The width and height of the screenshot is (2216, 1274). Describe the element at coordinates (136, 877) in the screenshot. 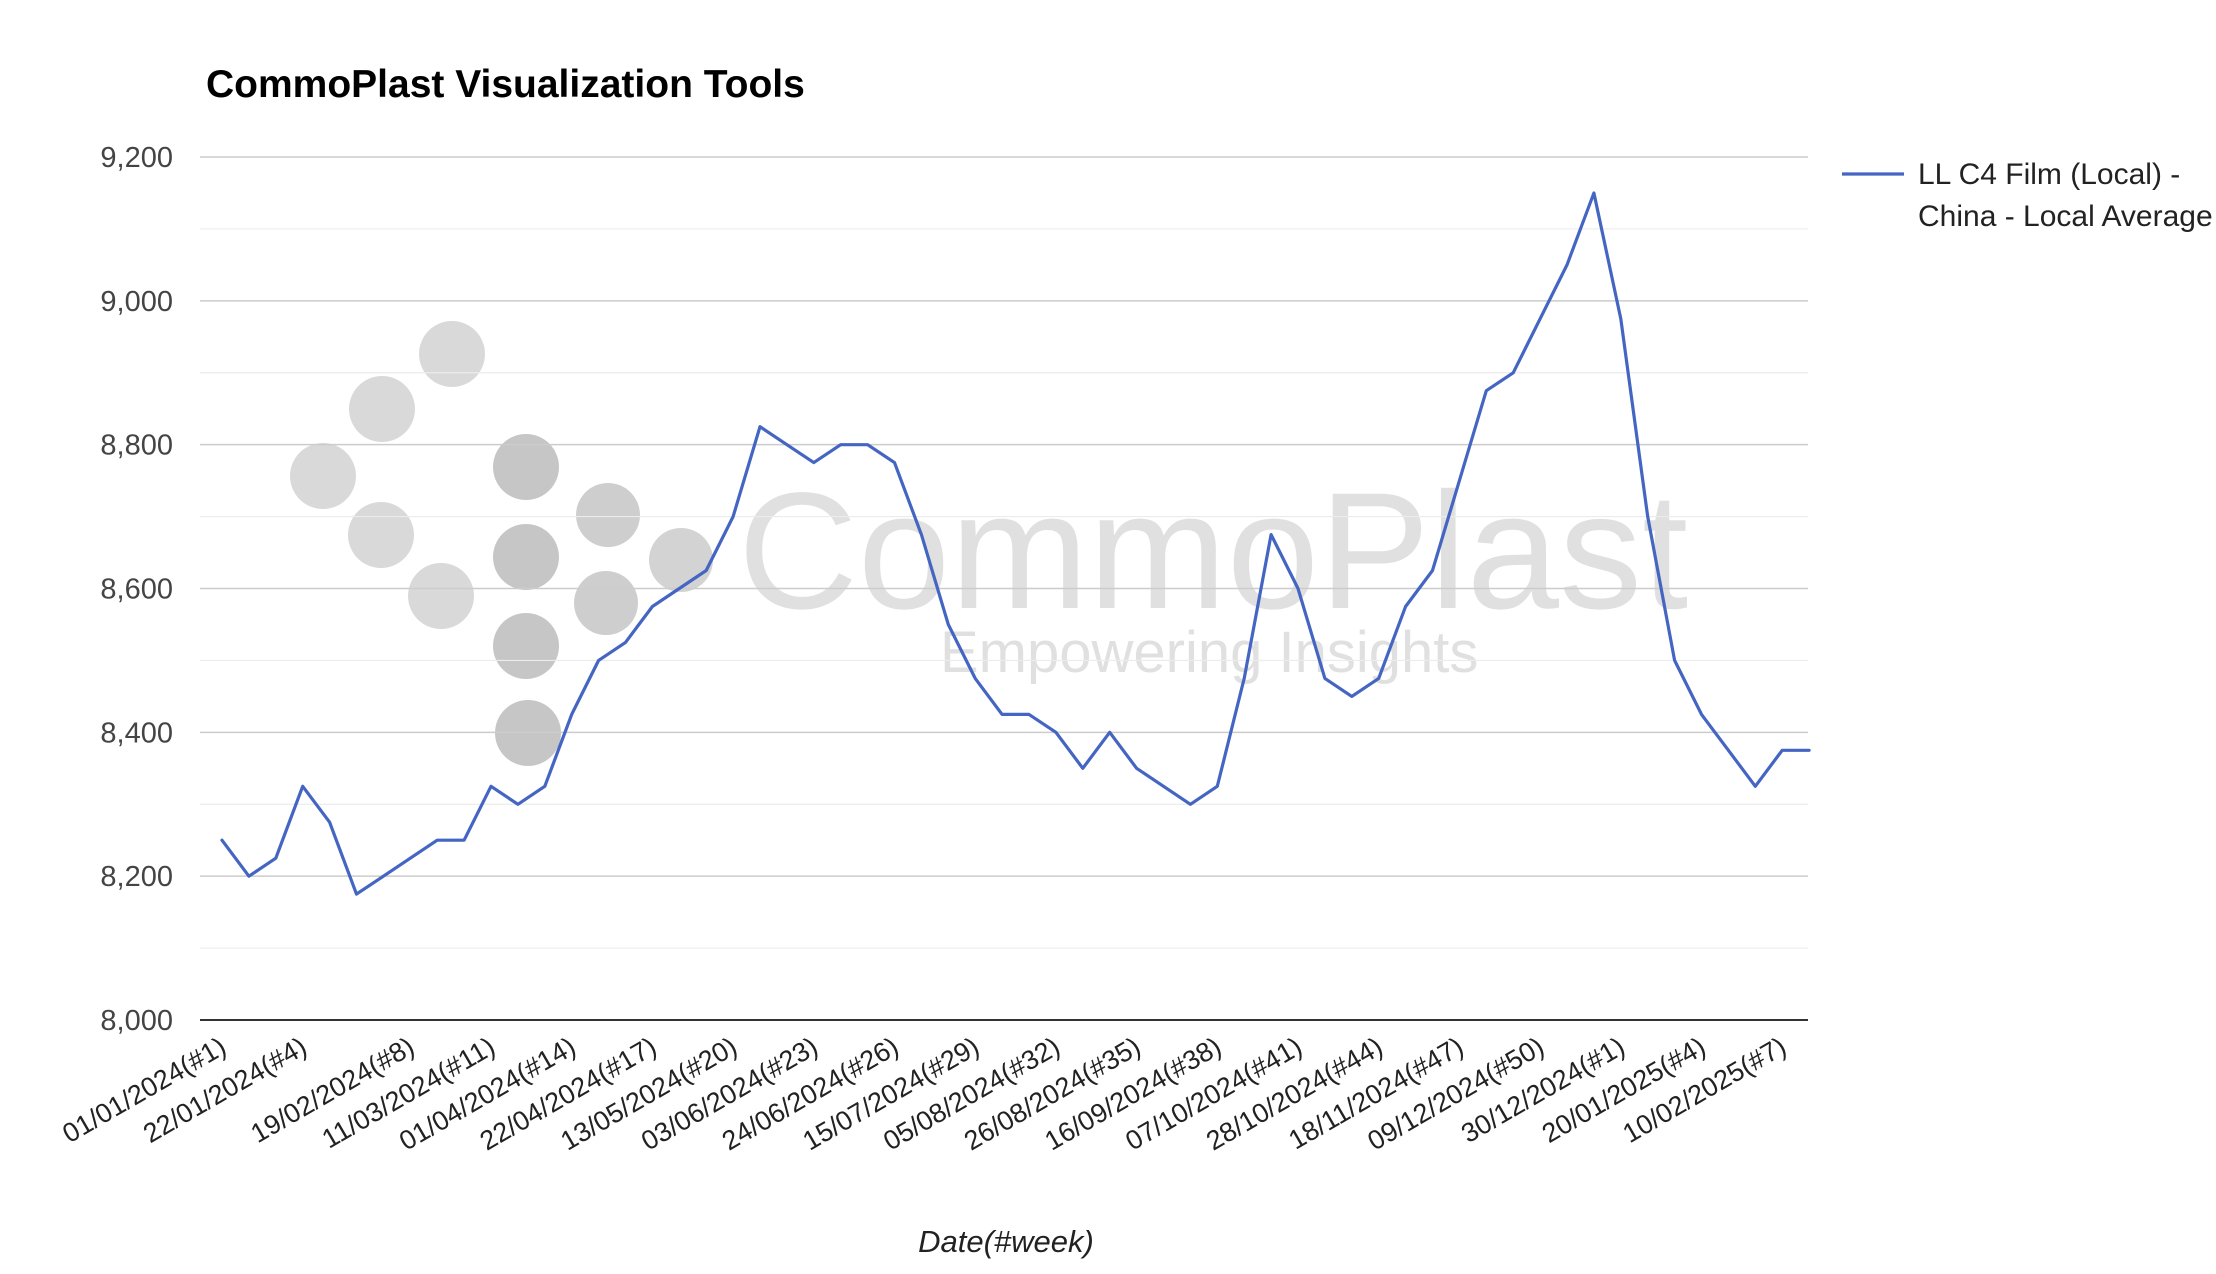

I see `y-tick-label: 8,200` at that location.